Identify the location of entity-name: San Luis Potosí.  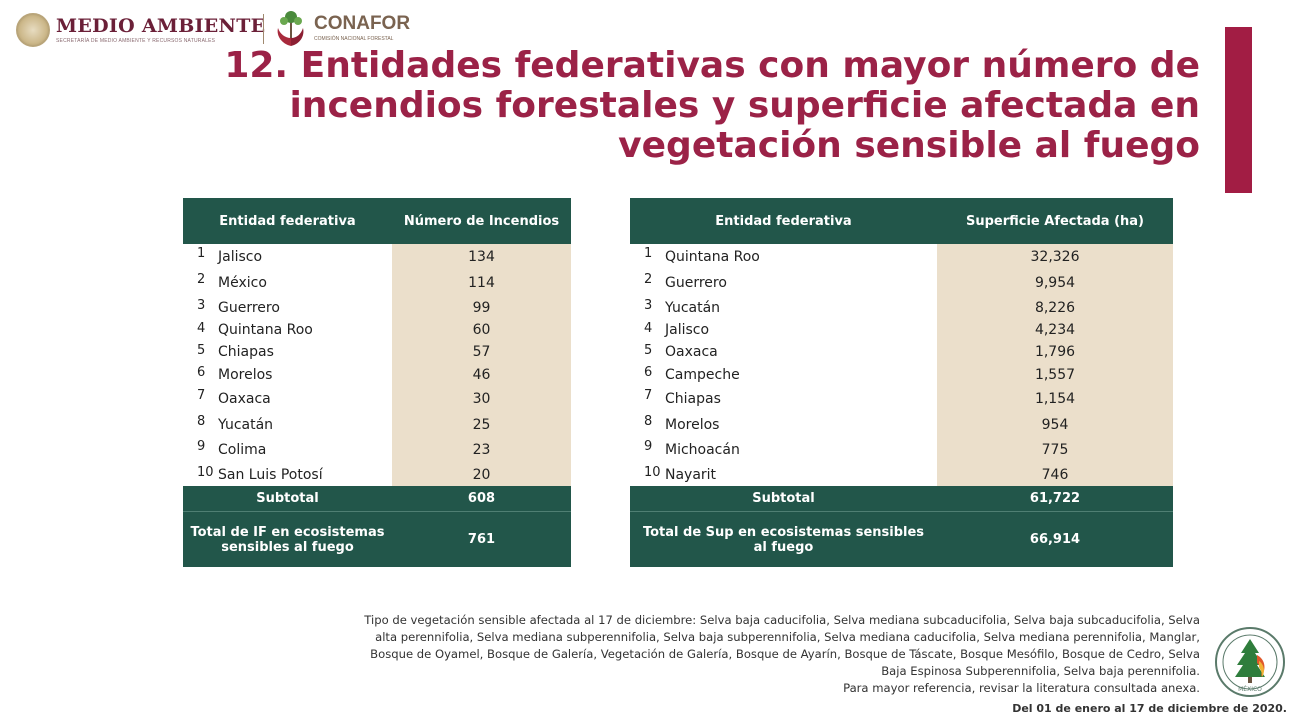
(270, 474).